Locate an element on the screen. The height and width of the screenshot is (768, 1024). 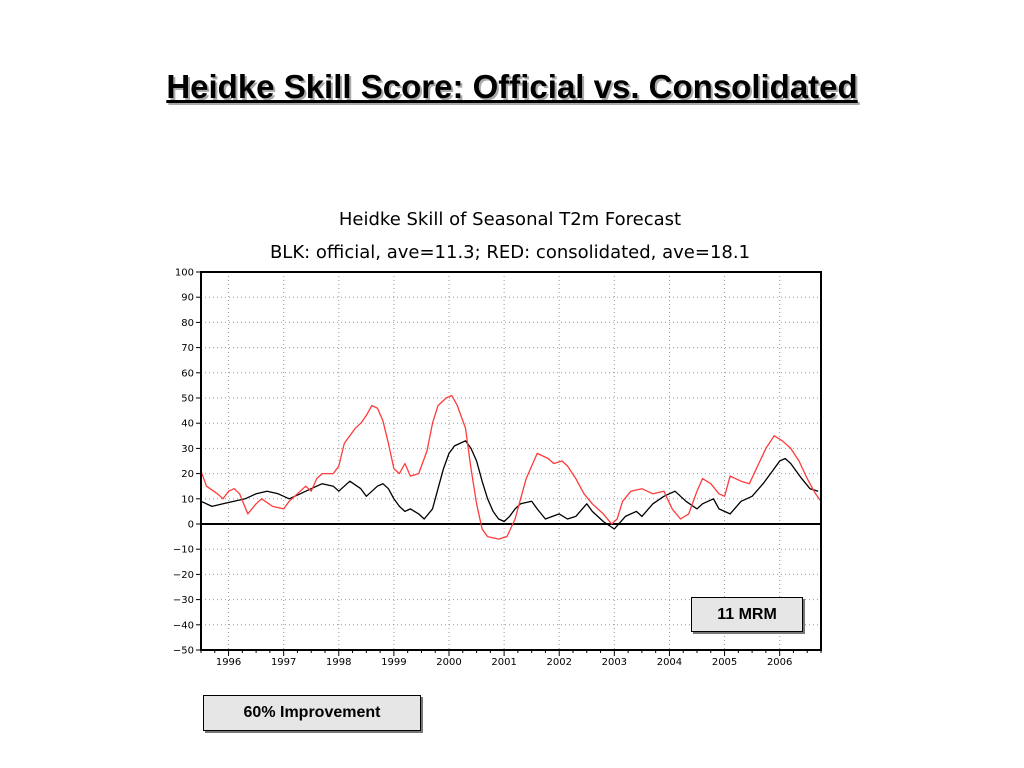
y-tick-label: −20 is located at coordinates (183, 575).